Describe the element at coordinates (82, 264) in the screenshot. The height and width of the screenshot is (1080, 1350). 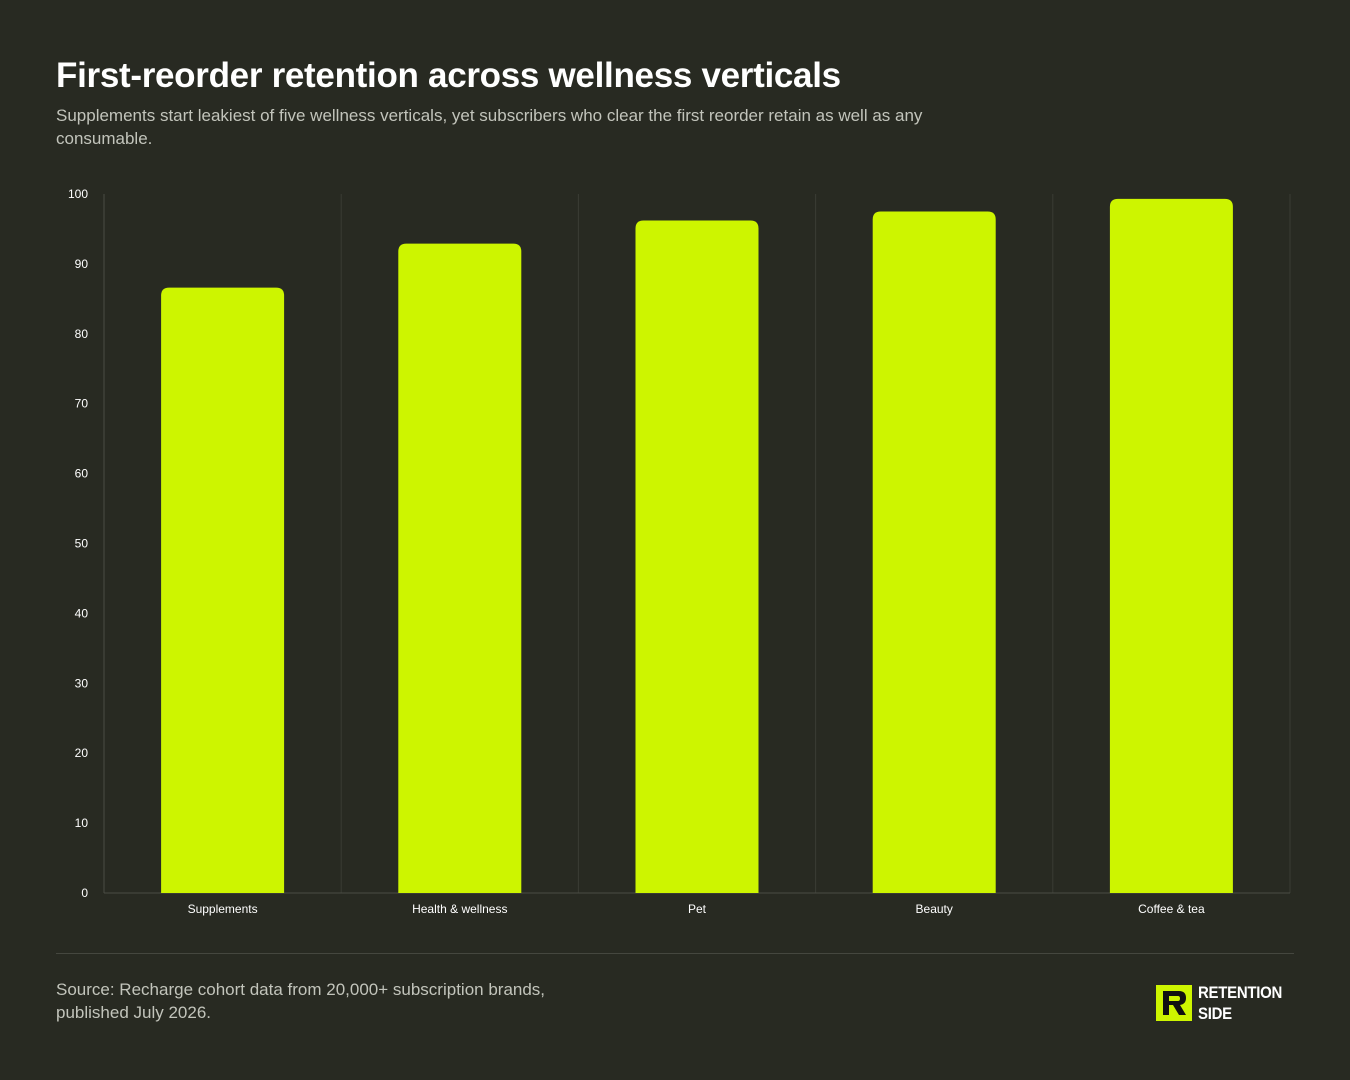
I see `y-tick-label: 90` at that location.